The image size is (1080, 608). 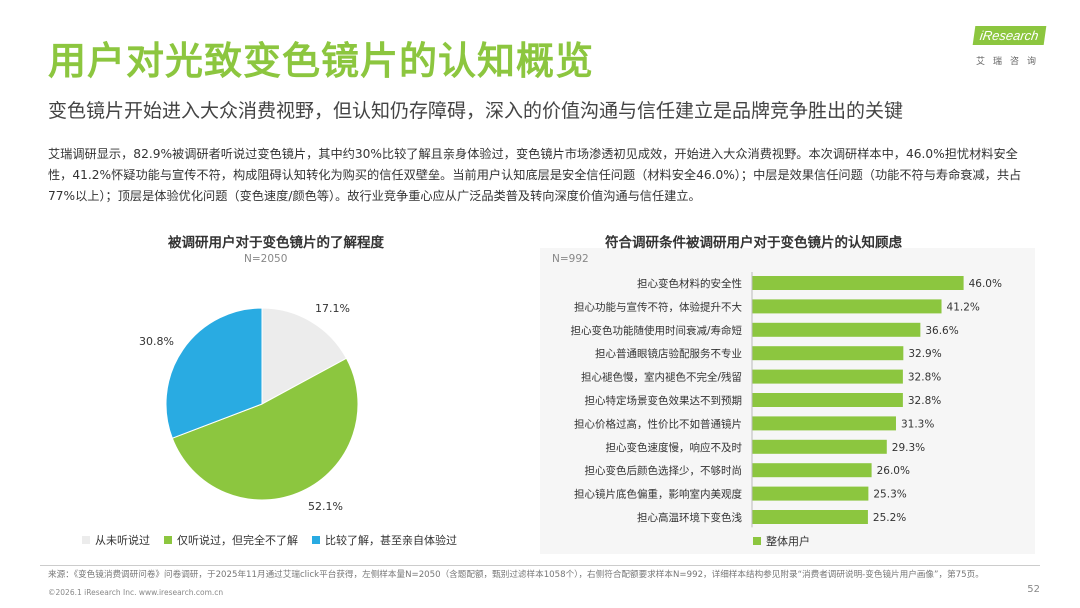 What do you see at coordinates (788, 541) in the screenshot?
I see `bar-legend-label: 整体用户` at bounding box center [788, 541].